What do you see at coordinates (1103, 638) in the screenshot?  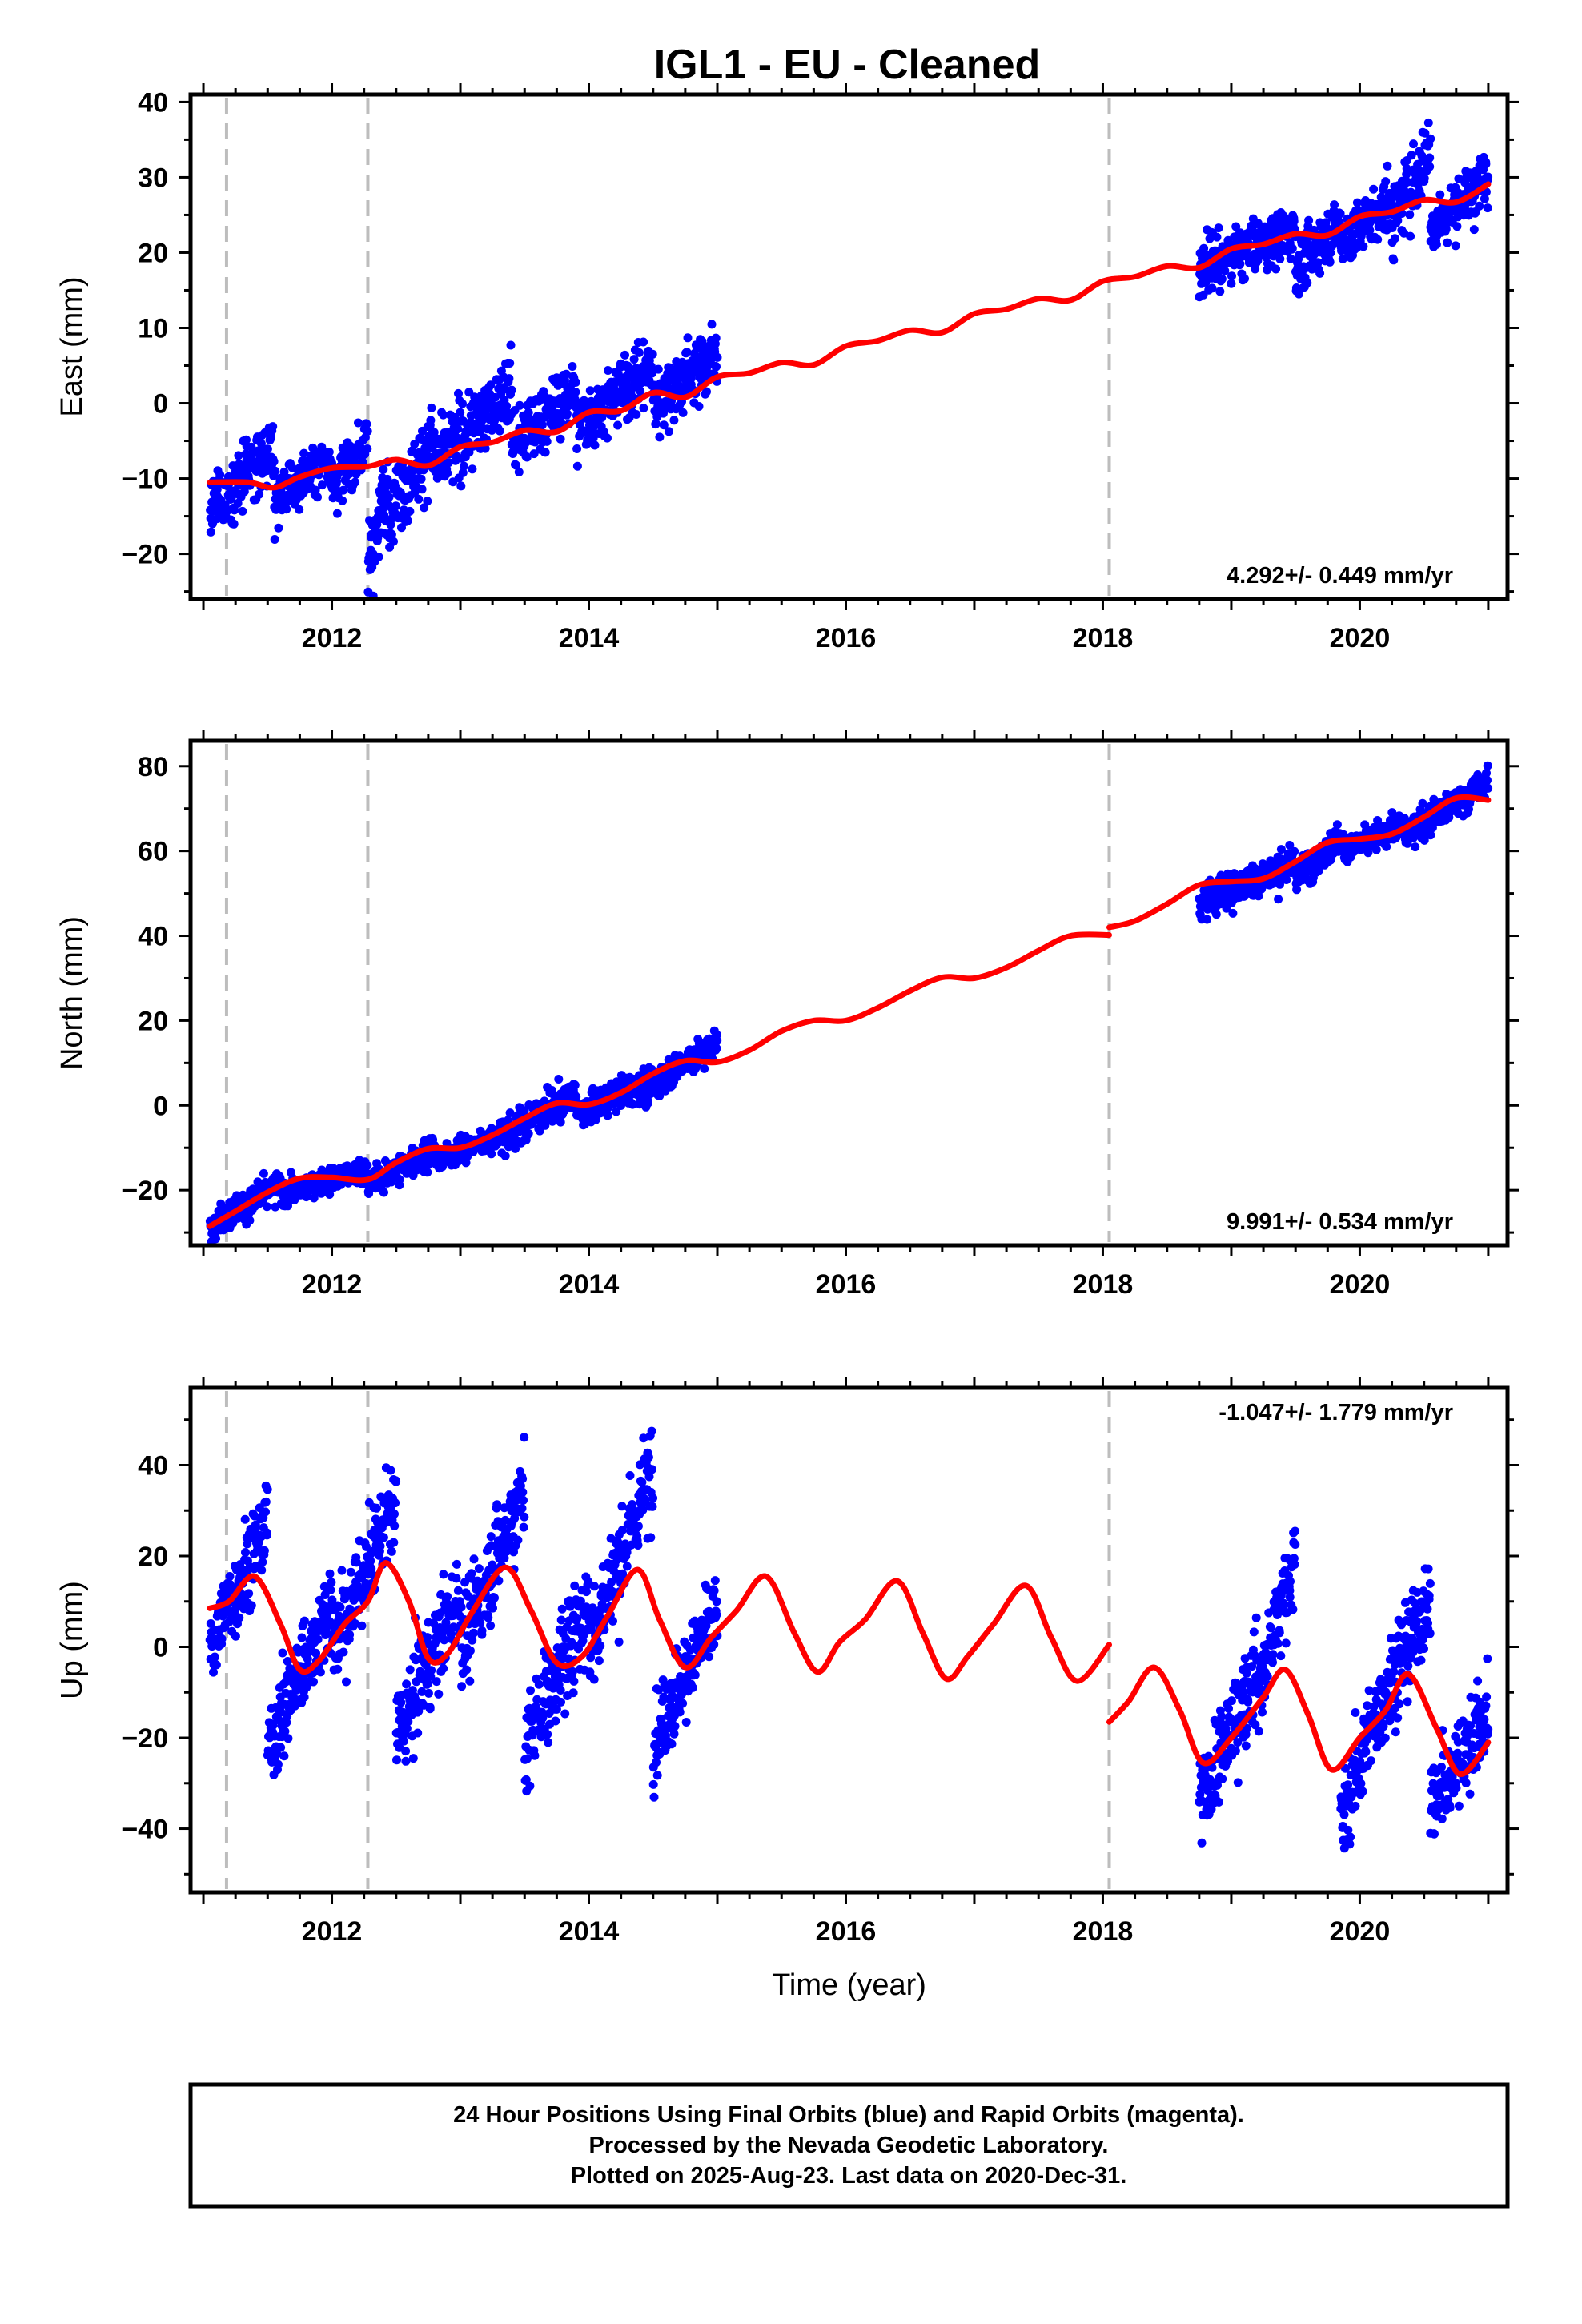 I see `x-tick-label: 2018` at bounding box center [1103, 638].